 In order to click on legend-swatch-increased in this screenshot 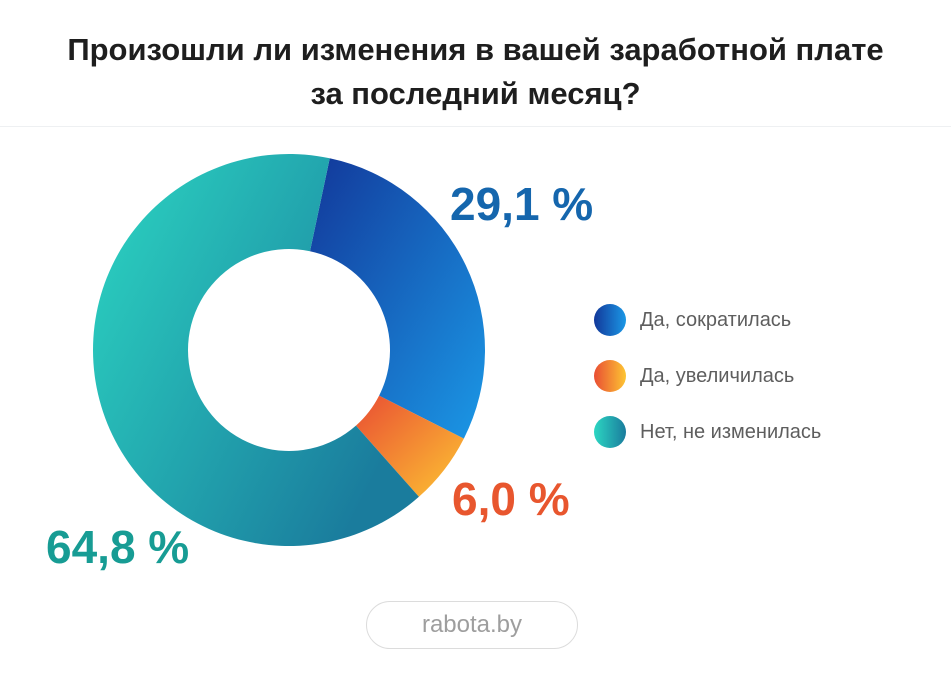, I will do `click(610, 376)`.